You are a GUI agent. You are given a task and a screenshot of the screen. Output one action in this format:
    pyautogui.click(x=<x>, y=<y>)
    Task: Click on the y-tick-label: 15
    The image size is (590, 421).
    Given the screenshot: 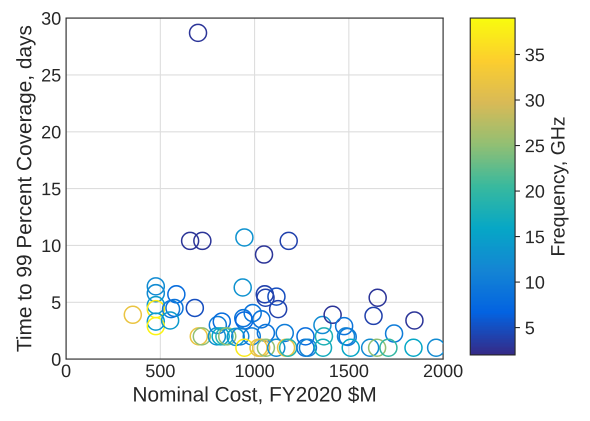 What is the action you would take?
    pyautogui.click(x=51, y=189)
    